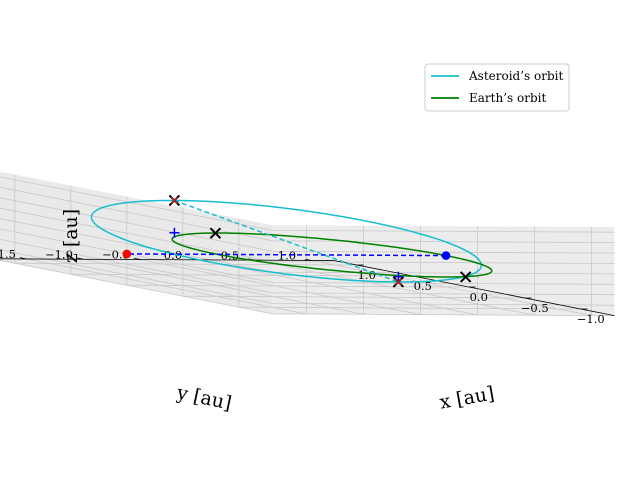  I want to click on y-tick-label: 0.5, so click(423, 286).